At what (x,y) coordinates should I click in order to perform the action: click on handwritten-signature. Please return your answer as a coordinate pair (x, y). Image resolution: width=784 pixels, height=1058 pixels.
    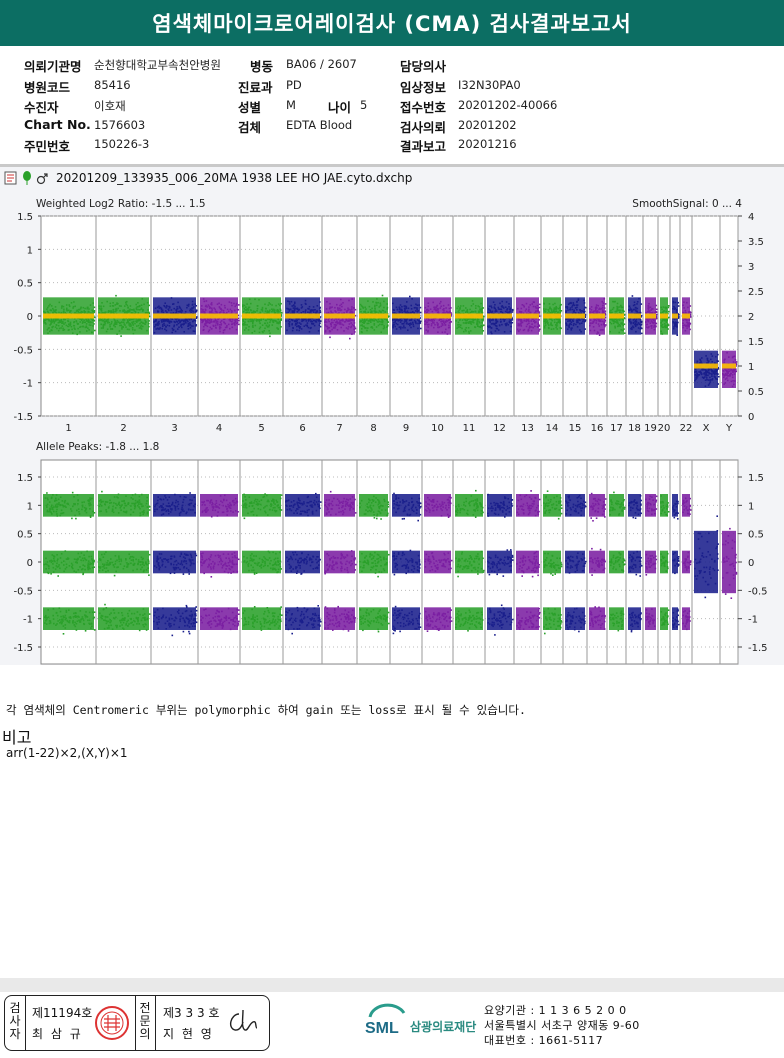
    Looking at the image, I should click on (243, 1024).